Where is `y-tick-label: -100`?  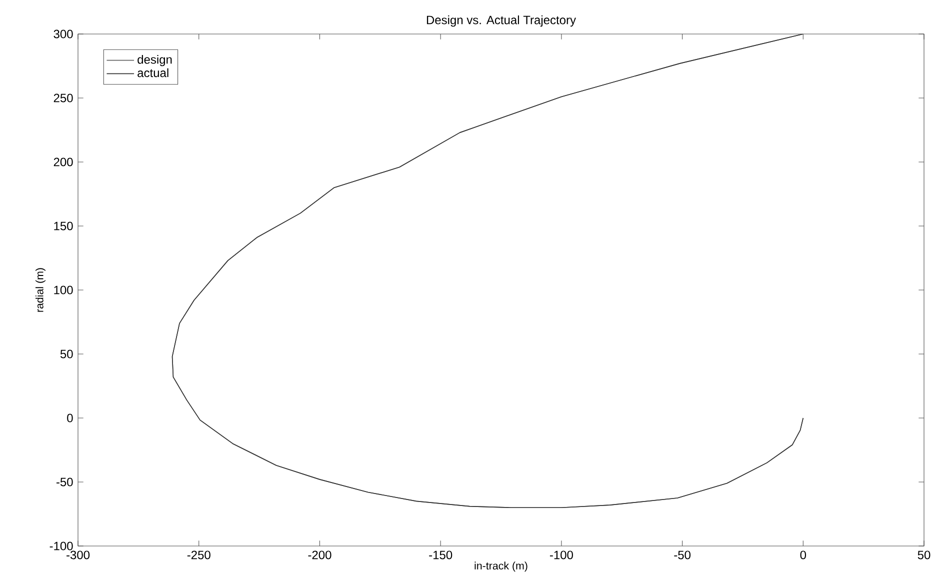
y-tick-label: -100 is located at coordinates (61, 546).